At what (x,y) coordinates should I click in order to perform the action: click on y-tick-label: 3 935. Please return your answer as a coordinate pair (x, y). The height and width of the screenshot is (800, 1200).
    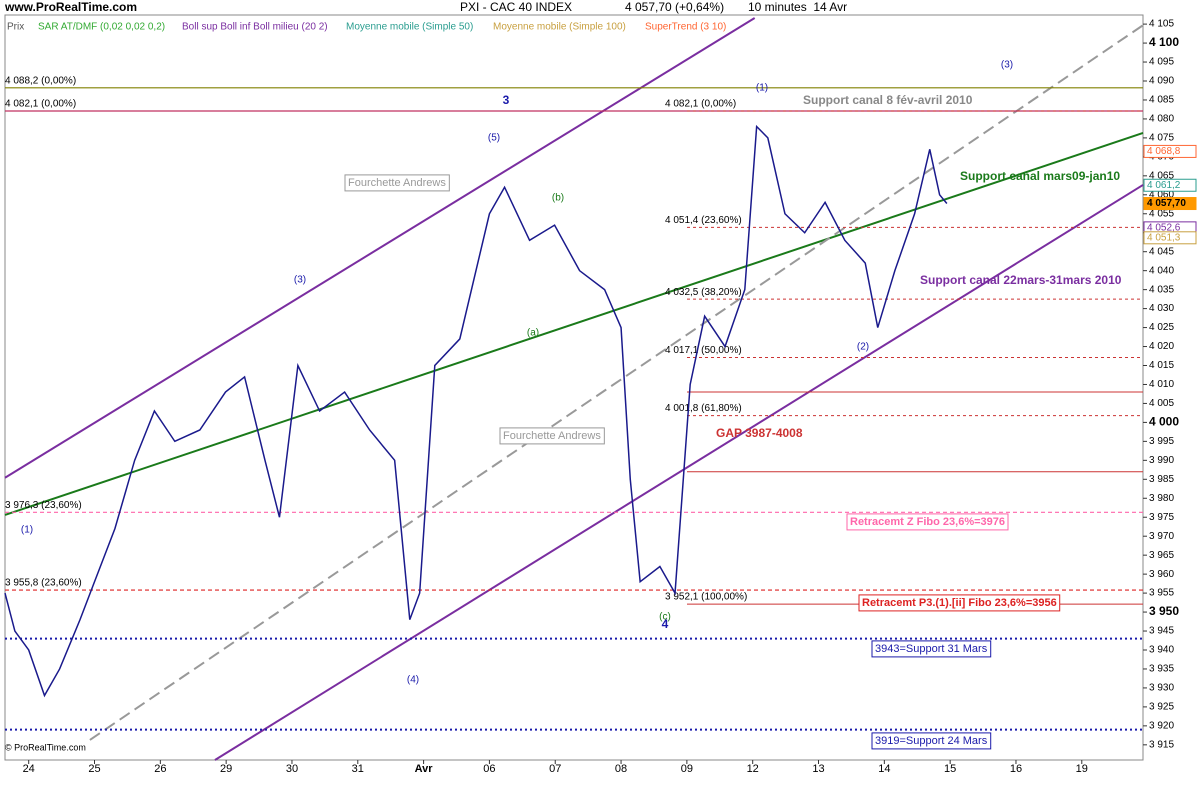
    Looking at the image, I should click on (1161, 669).